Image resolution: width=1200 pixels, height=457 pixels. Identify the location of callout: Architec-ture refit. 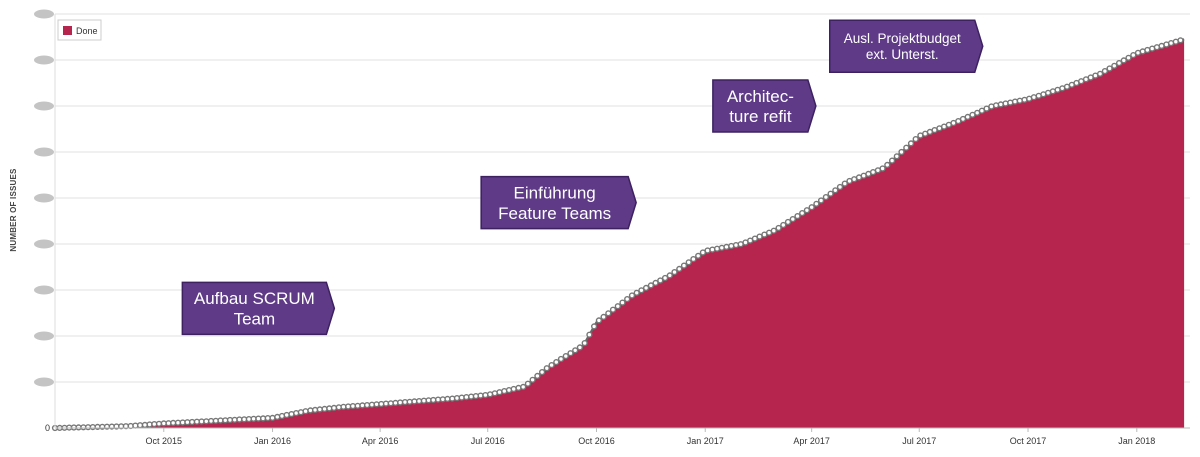
(764, 106).